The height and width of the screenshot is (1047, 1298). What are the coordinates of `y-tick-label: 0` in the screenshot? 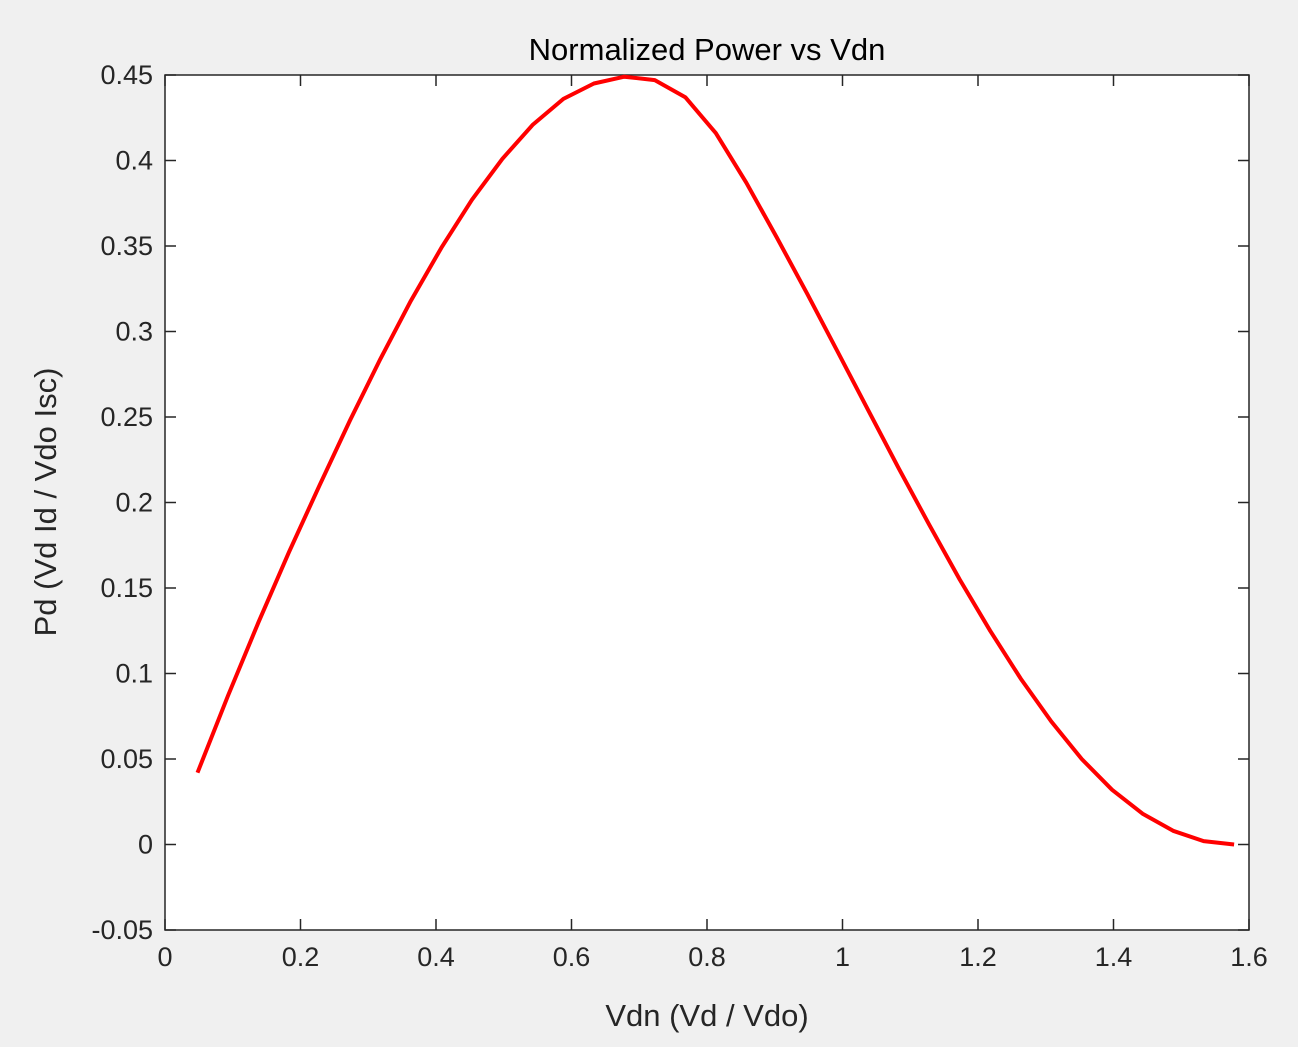 It's located at (145, 845).